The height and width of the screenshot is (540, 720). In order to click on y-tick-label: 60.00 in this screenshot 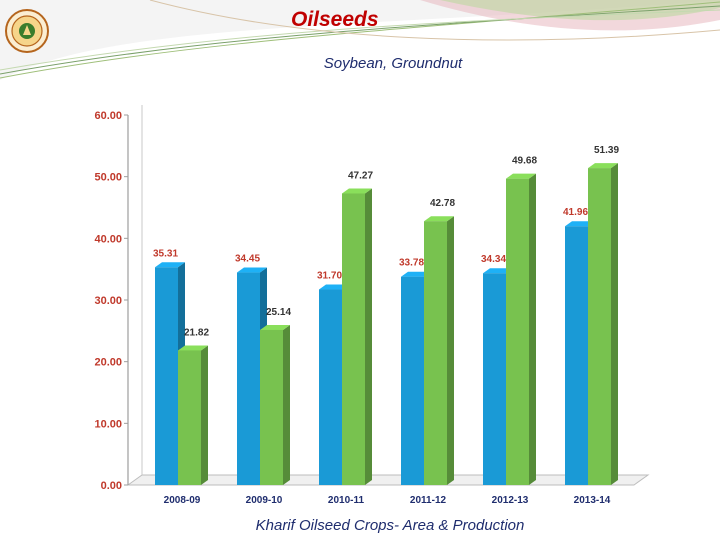, I will do `click(108, 116)`.